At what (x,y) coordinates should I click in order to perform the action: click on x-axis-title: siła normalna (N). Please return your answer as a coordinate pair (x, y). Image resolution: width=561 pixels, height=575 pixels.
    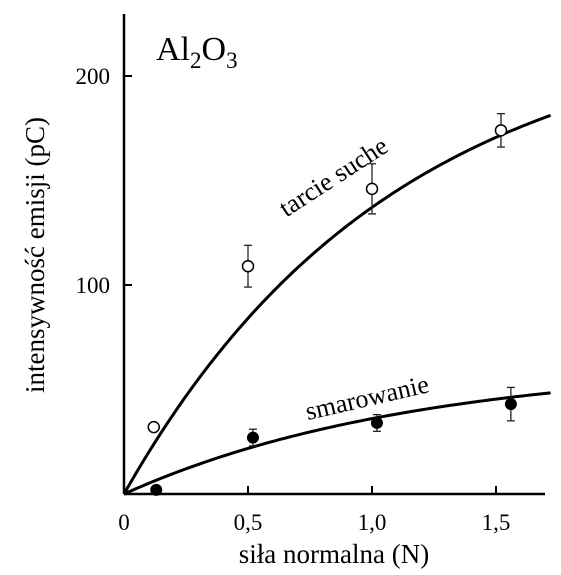
    Looking at the image, I should click on (334, 554).